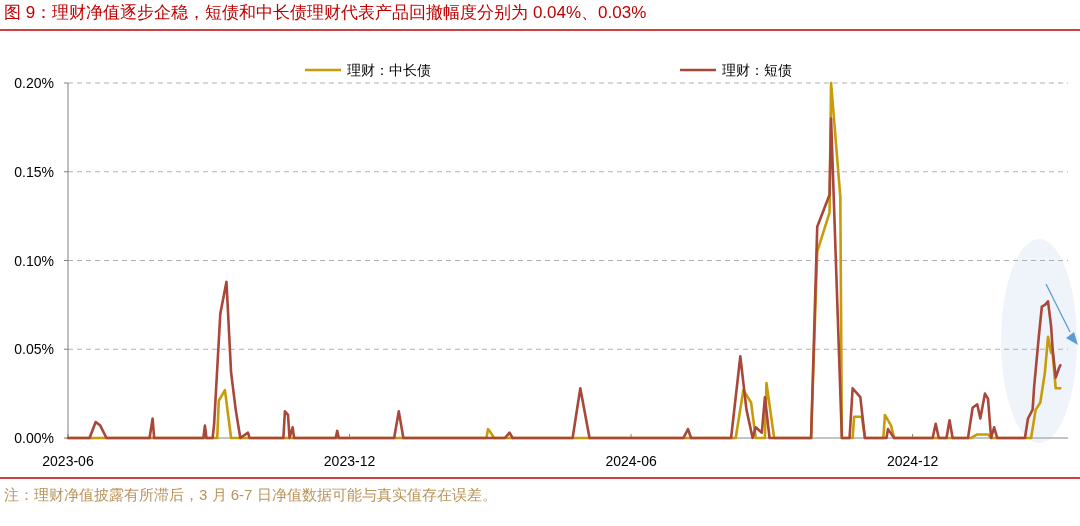  What do you see at coordinates (912, 461) in the screenshot?
I see `x-tick-label: 2024-12` at bounding box center [912, 461].